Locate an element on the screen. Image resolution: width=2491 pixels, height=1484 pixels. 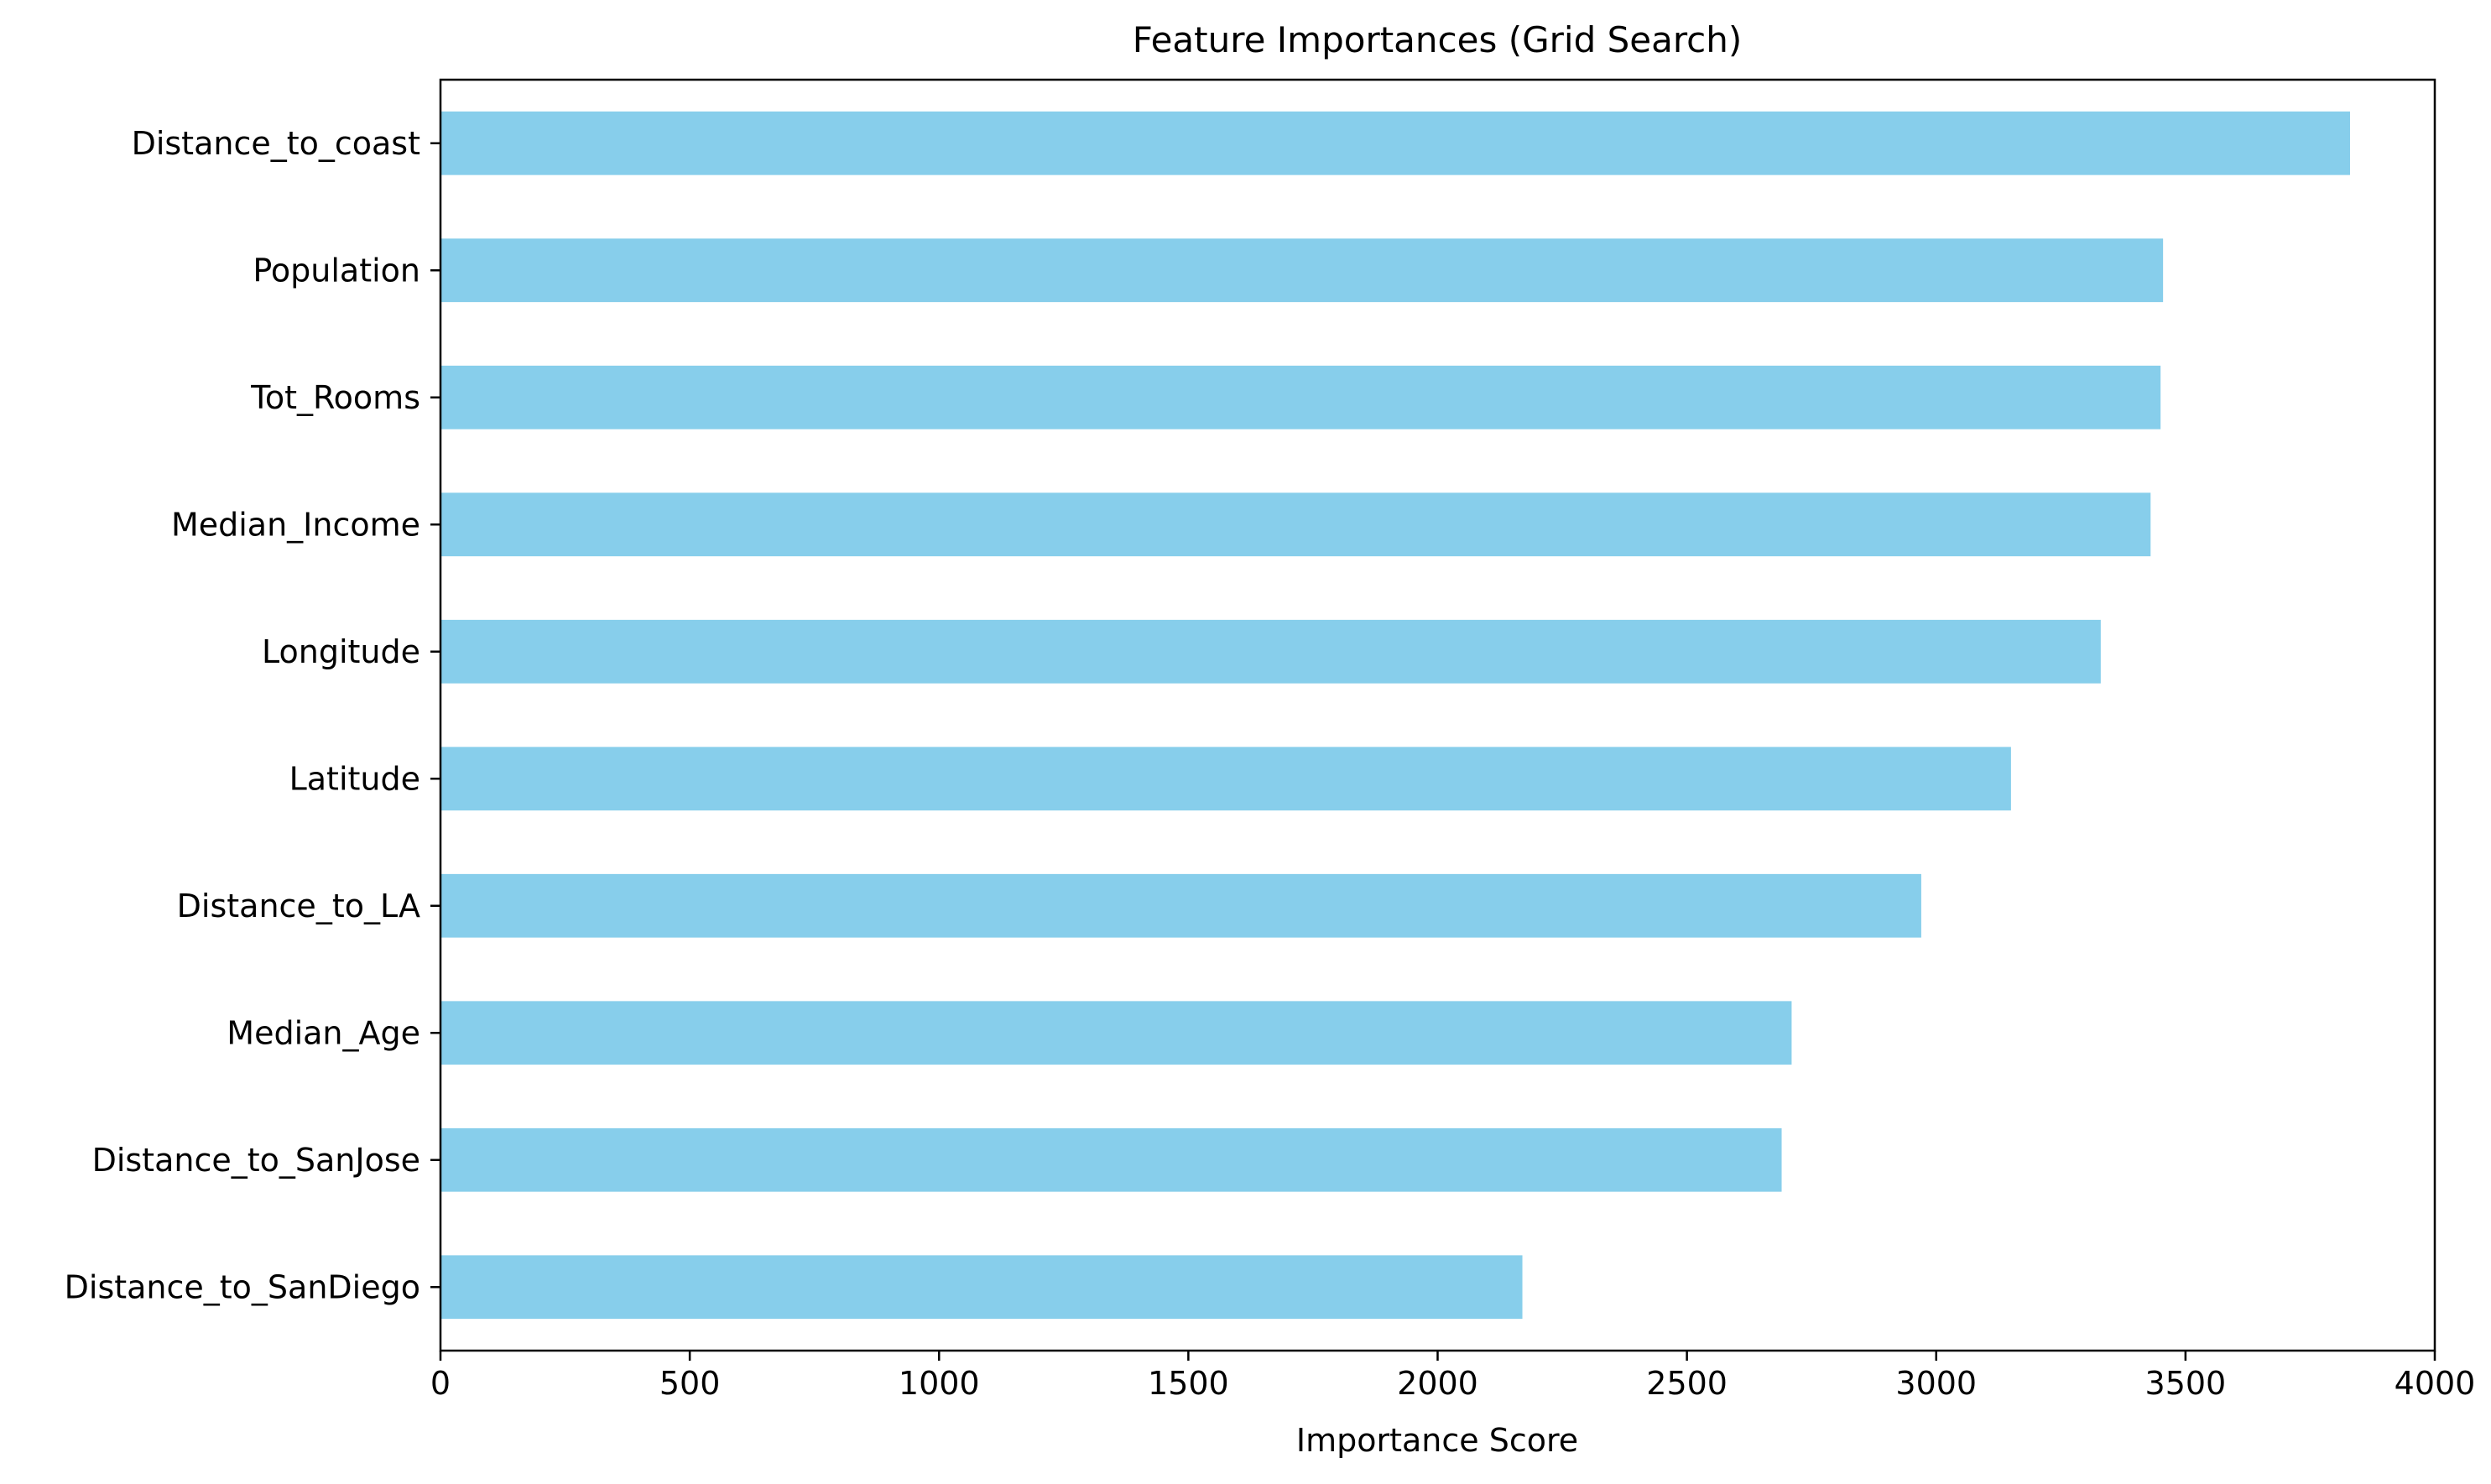
x-axis-label: Importance Score is located at coordinates (1437, 1440).